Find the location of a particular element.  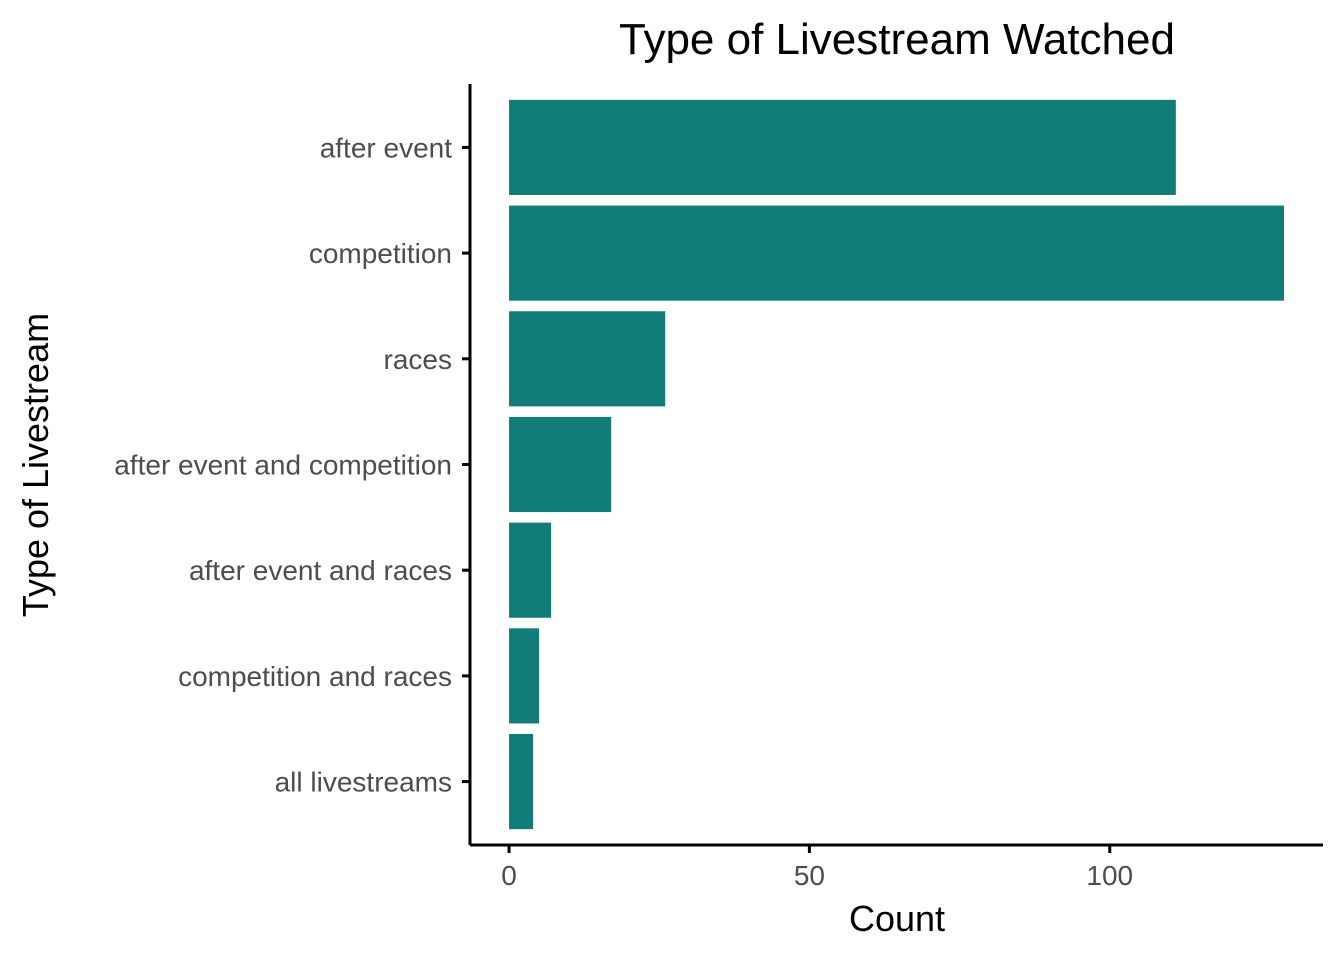

y-tick-label: after event and races is located at coordinates (320, 570).